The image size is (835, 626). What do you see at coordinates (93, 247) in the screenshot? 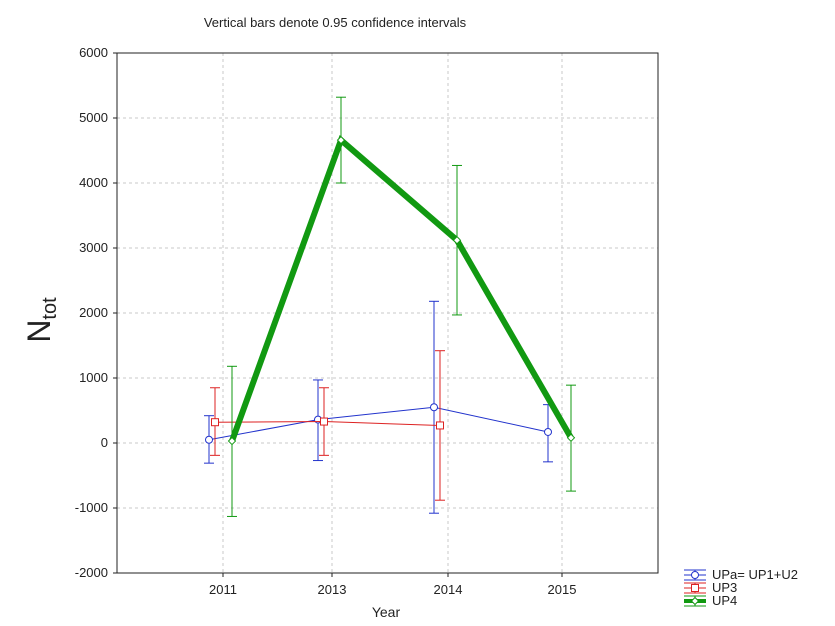
I see `y-tick-label: 3000` at bounding box center [93, 247].